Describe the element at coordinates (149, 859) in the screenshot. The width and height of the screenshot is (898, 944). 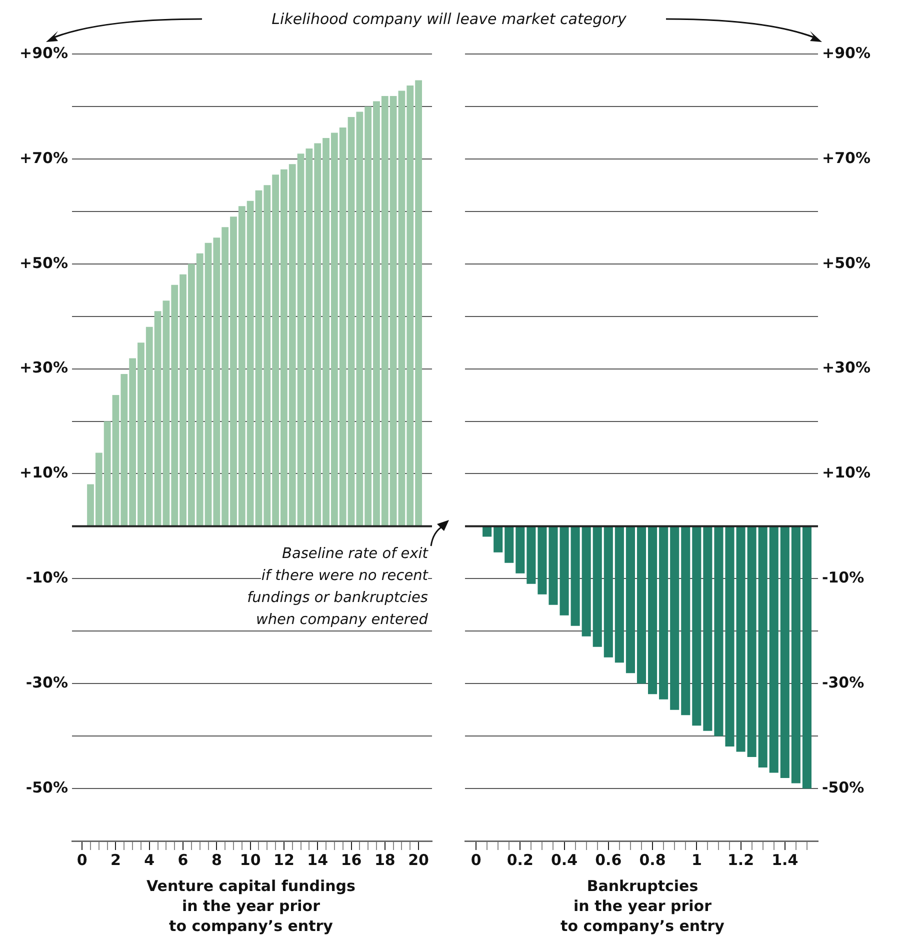
I see `x-tick-label: 4` at that location.